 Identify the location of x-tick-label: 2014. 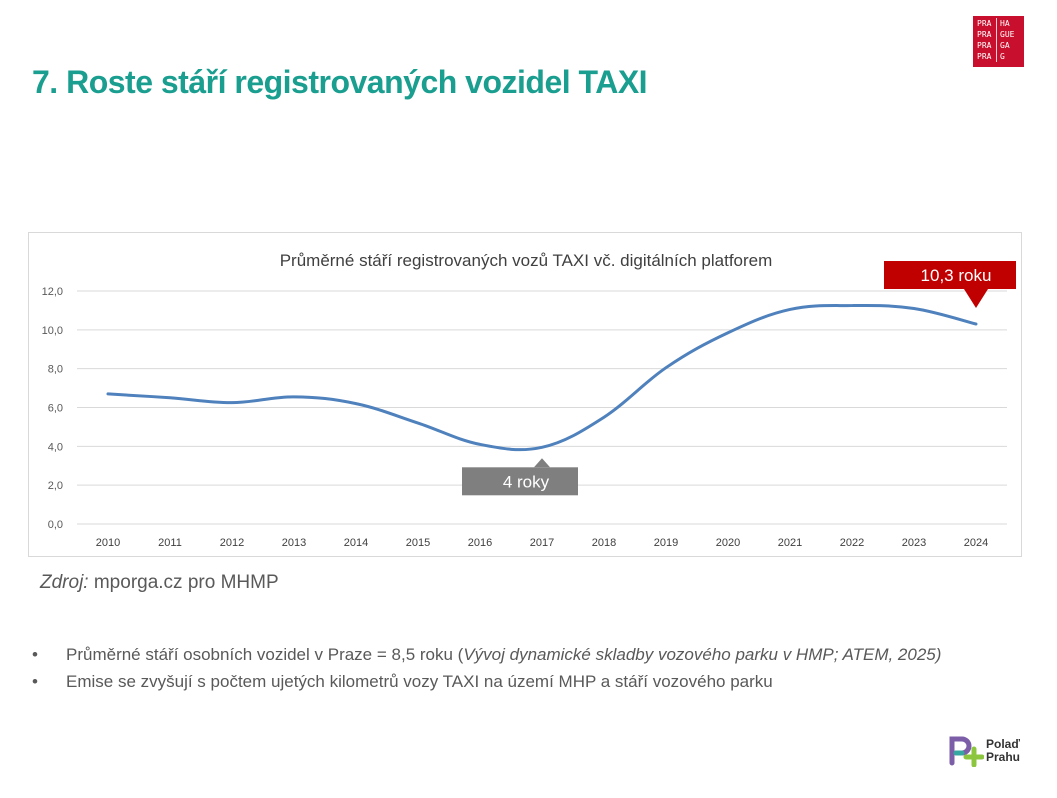
(356, 543).